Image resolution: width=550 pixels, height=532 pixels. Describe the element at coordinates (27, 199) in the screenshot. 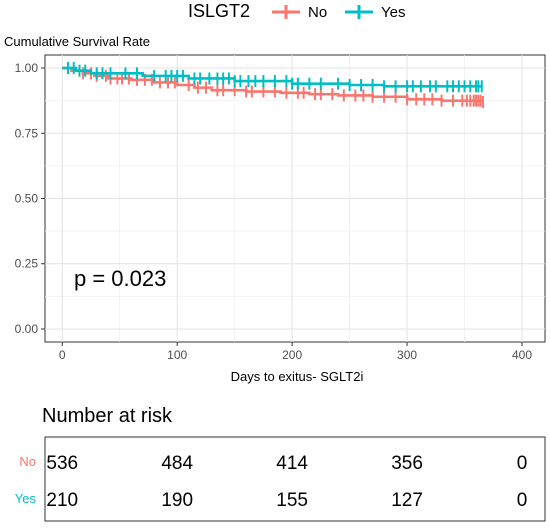

I see `y-tick-label: 0.50` at that location.